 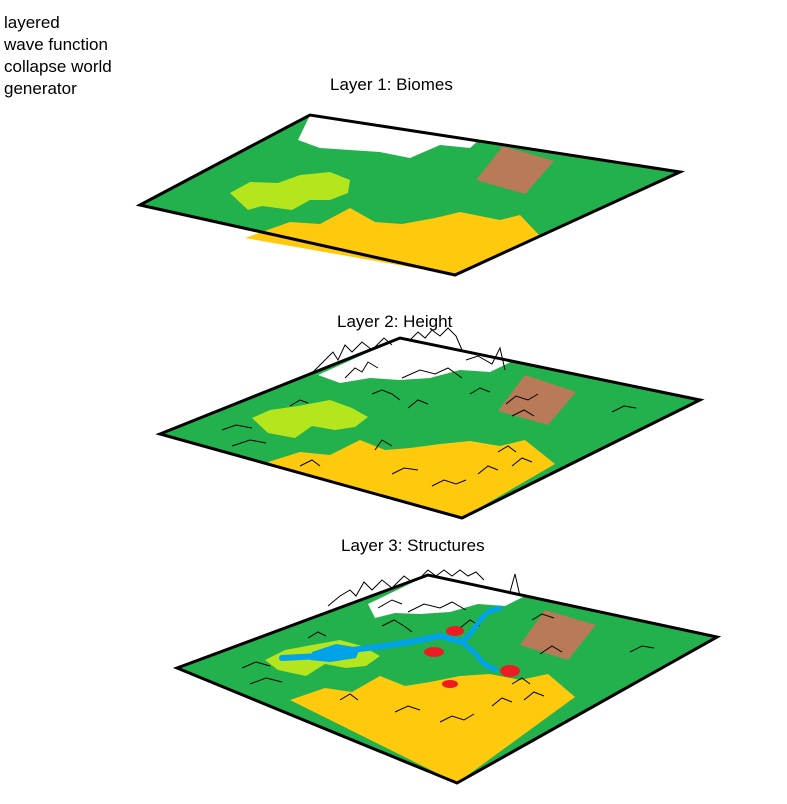 I want to click on lake, so click(x=335, y=653).